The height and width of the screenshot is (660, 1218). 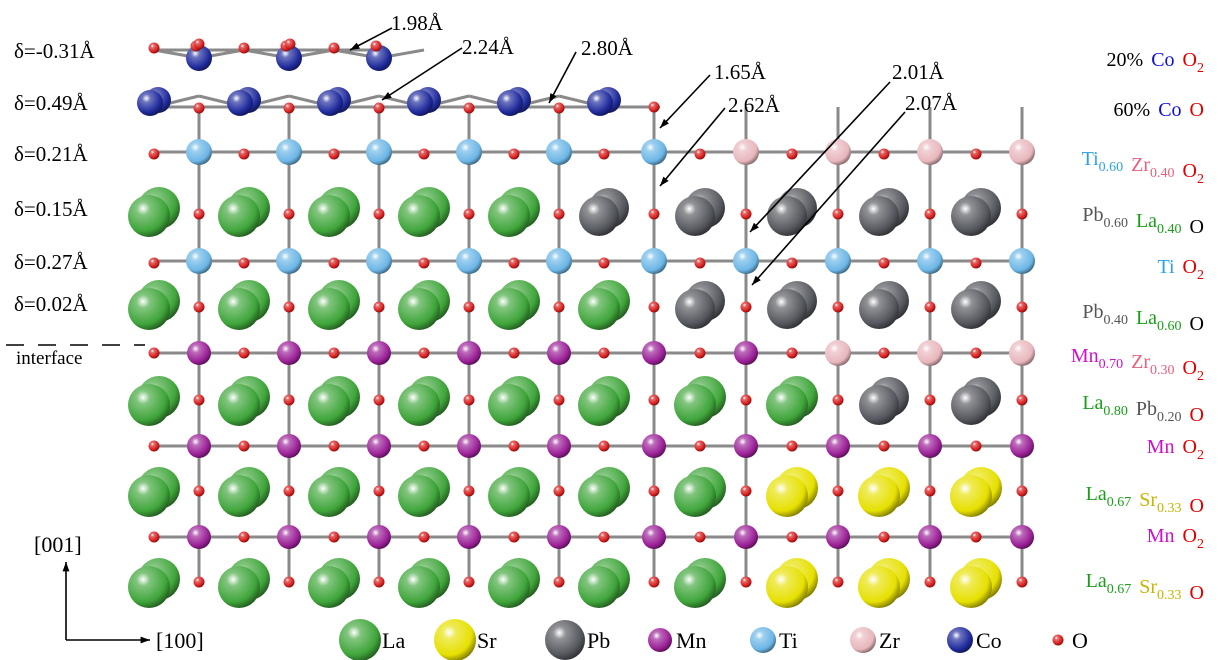 I want to click on arrow-2.01-head, so click(x=754, y=227).